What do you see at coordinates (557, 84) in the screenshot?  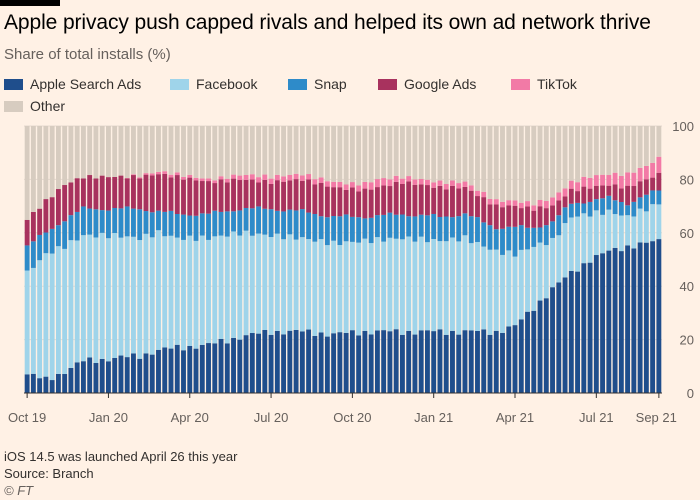 I see `legend-label: TikTok` at bounding box center [557, 84].